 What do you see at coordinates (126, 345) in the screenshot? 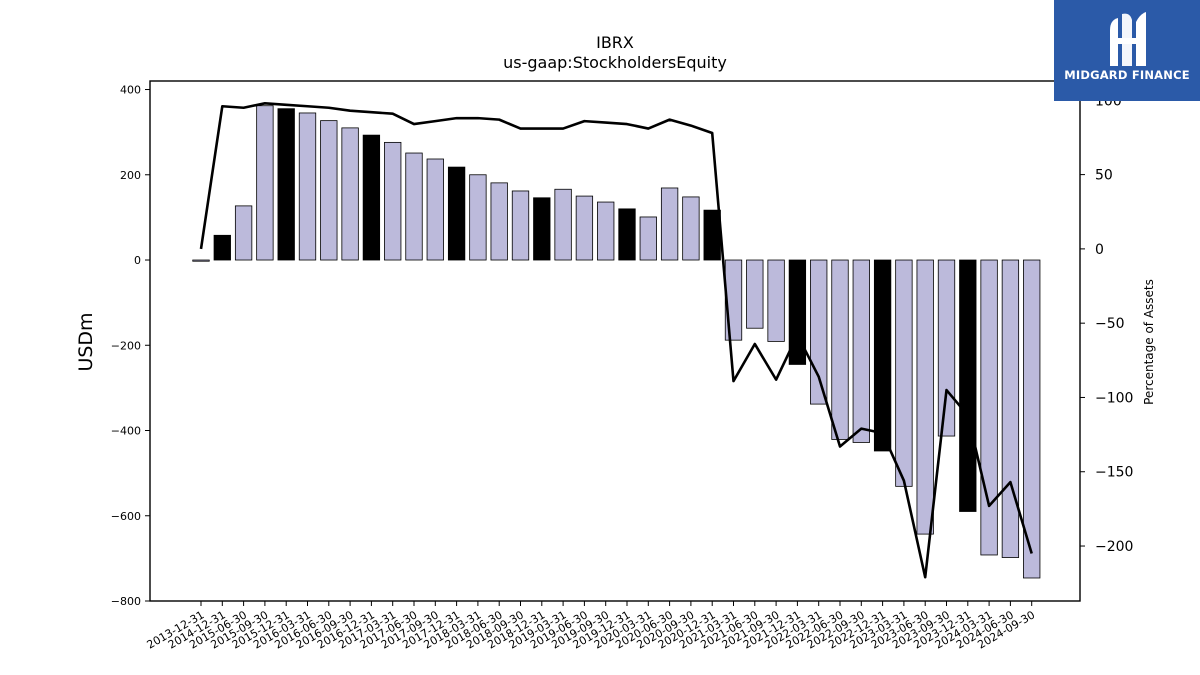
I see `y-tick-label: −200` at bounding box center [126, 345].